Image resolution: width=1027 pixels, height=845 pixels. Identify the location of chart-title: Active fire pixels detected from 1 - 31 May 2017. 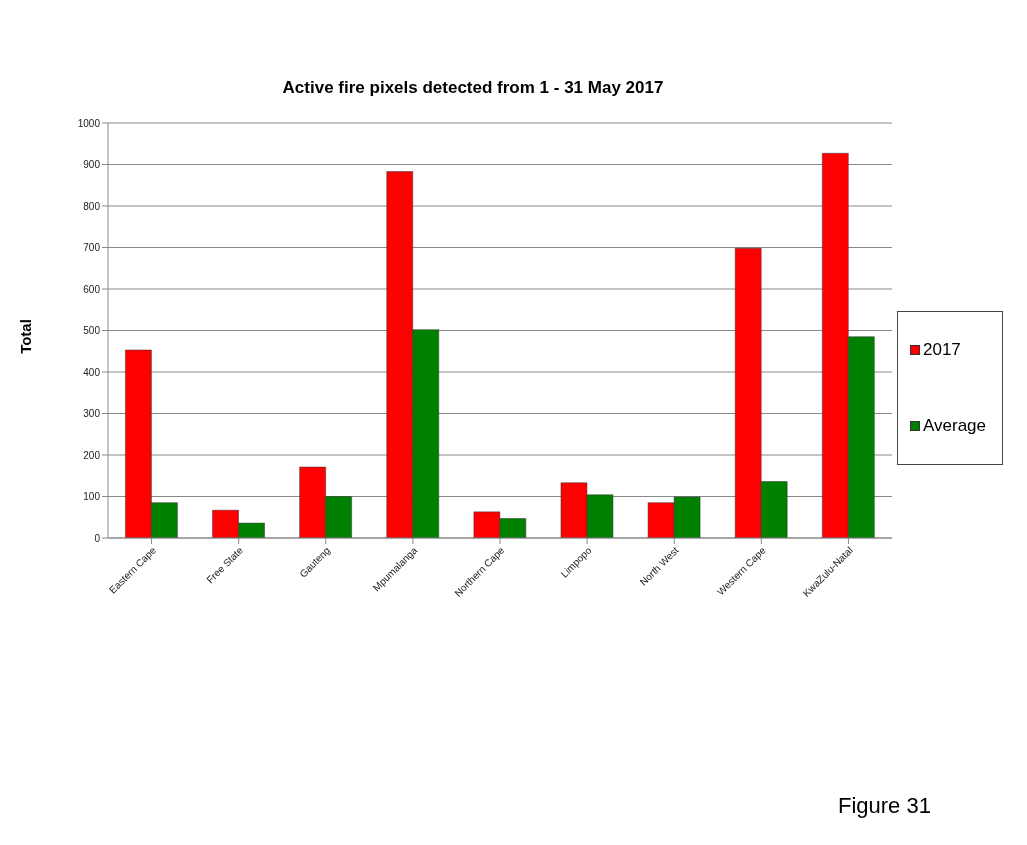
(473, 88).